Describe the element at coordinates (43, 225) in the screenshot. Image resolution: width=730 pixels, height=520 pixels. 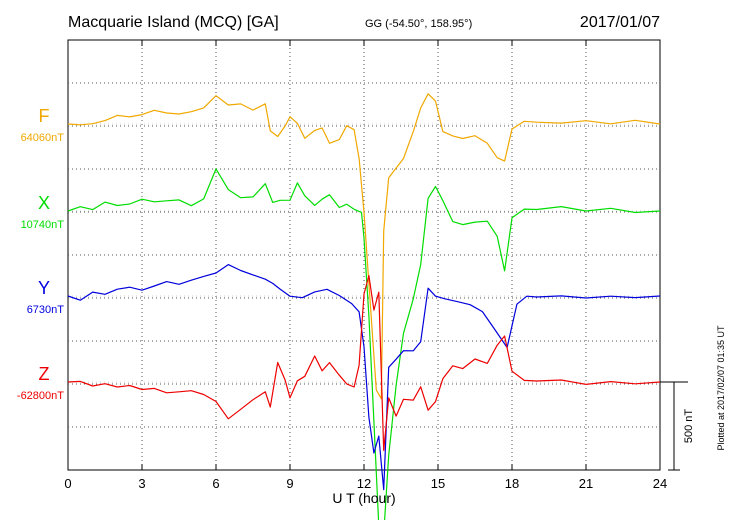
I see `series-baseline-x: 10740nT` at that location.